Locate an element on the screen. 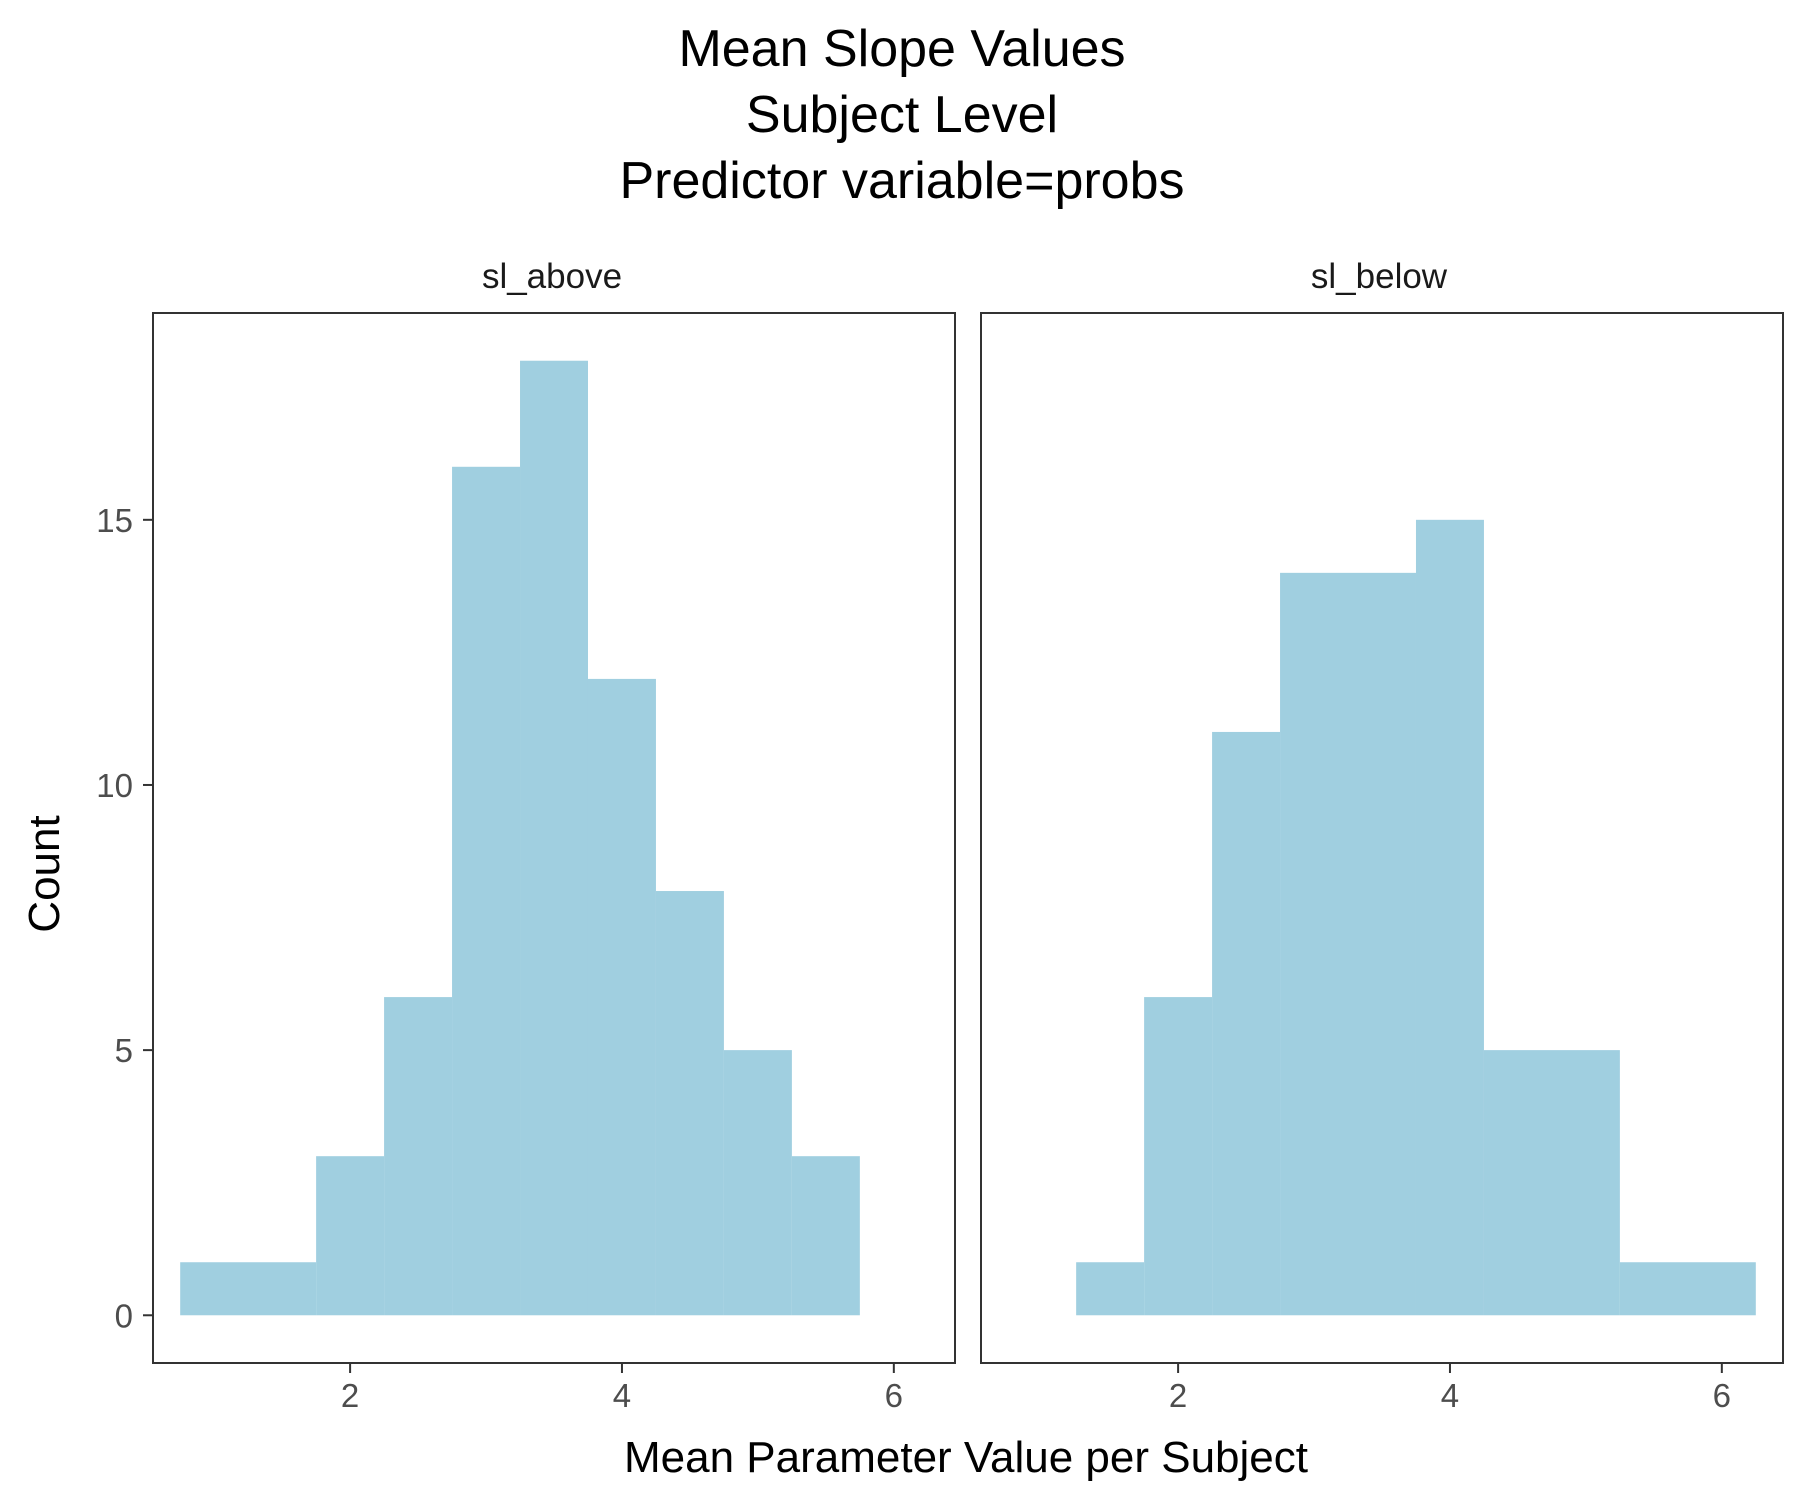 Image resolution: width=1800 pixels, height=1500 pixels. chart-title-line-3: Predictor variable=probs is located at coordinates (901, 181).